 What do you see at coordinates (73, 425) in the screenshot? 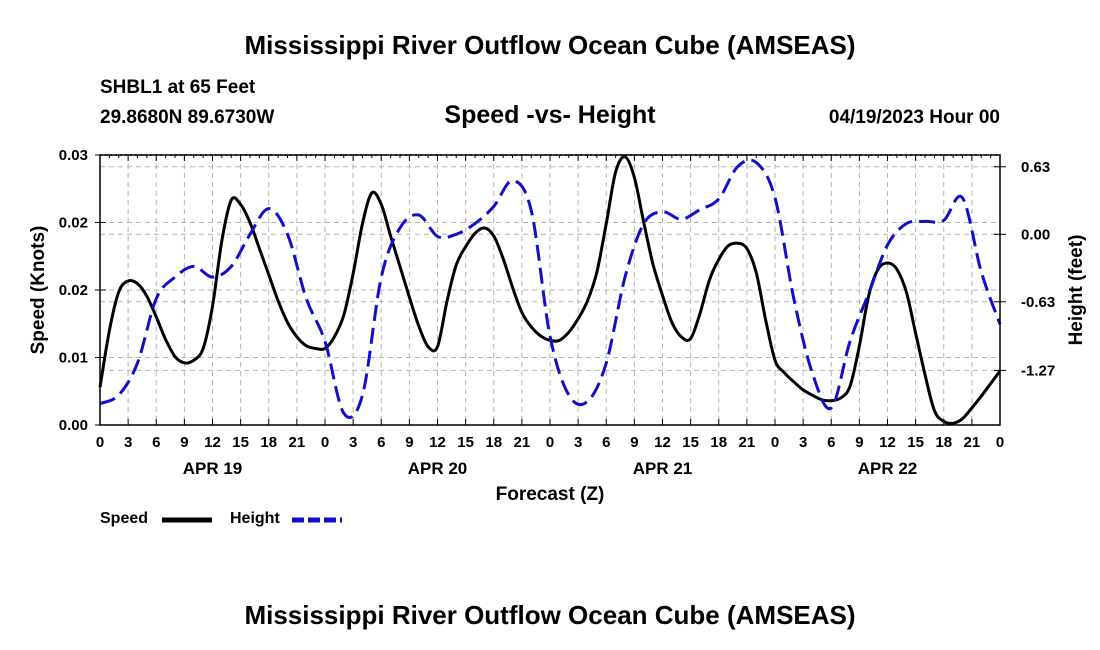
I see `y-tick-label: 0.00` at bounding box center [73, 425].